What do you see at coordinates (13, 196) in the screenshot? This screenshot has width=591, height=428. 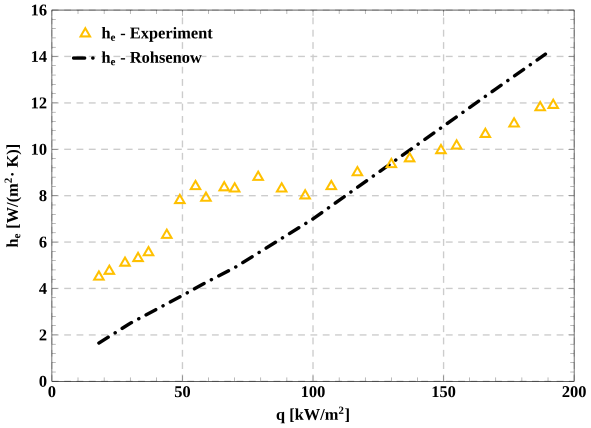 I see `y-axis-title: h$_{e}$ [W/(m$^{2}$· K)]` at bounding box center [13, 196].